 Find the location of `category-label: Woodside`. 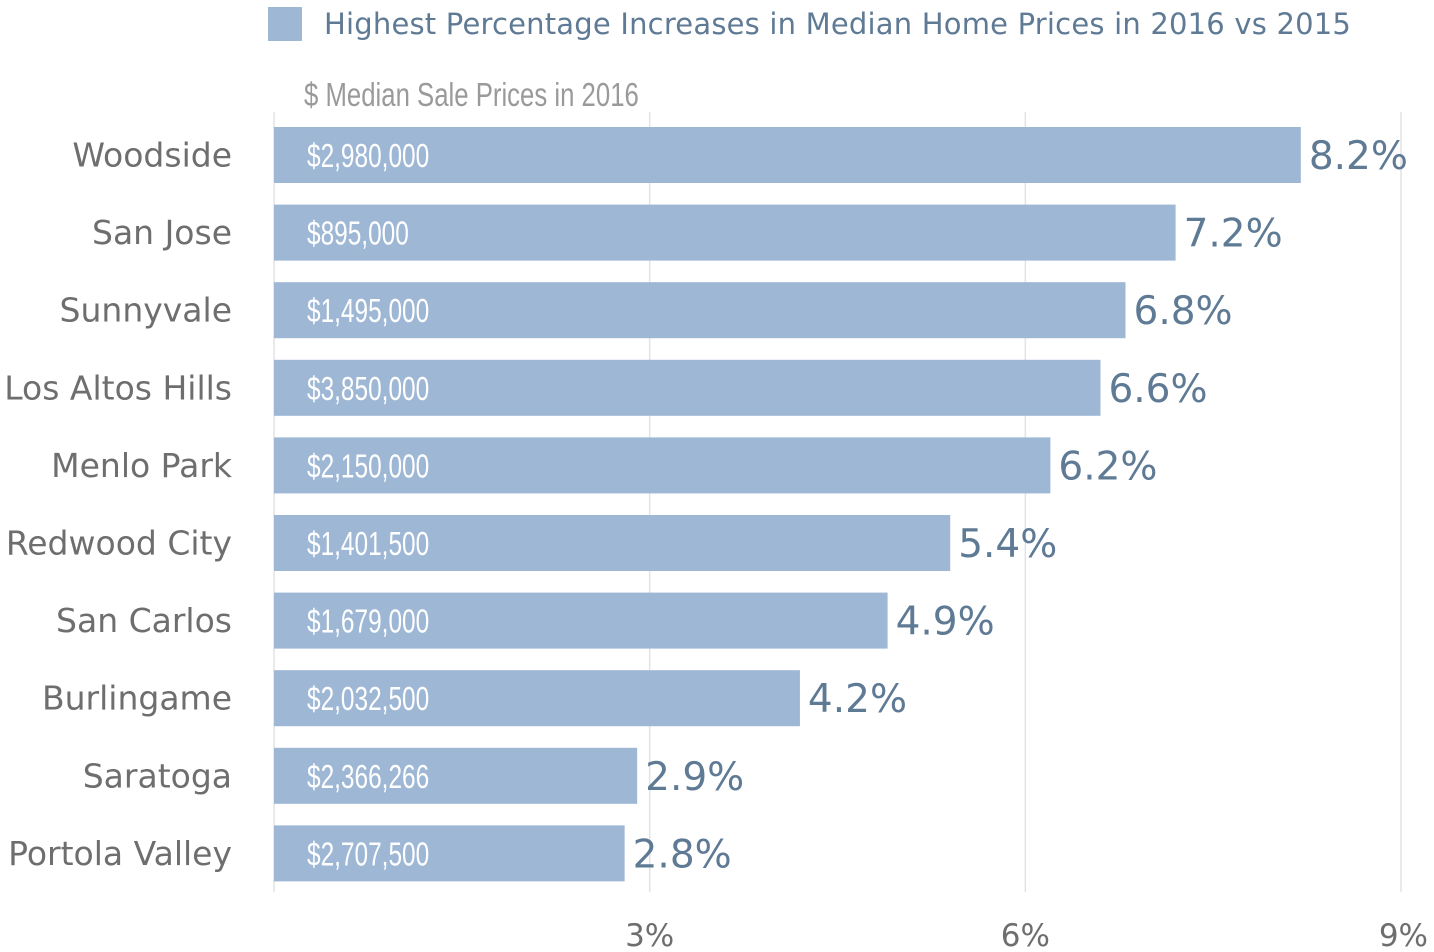

category-label: Woodside is located at coordinates (152, 155).